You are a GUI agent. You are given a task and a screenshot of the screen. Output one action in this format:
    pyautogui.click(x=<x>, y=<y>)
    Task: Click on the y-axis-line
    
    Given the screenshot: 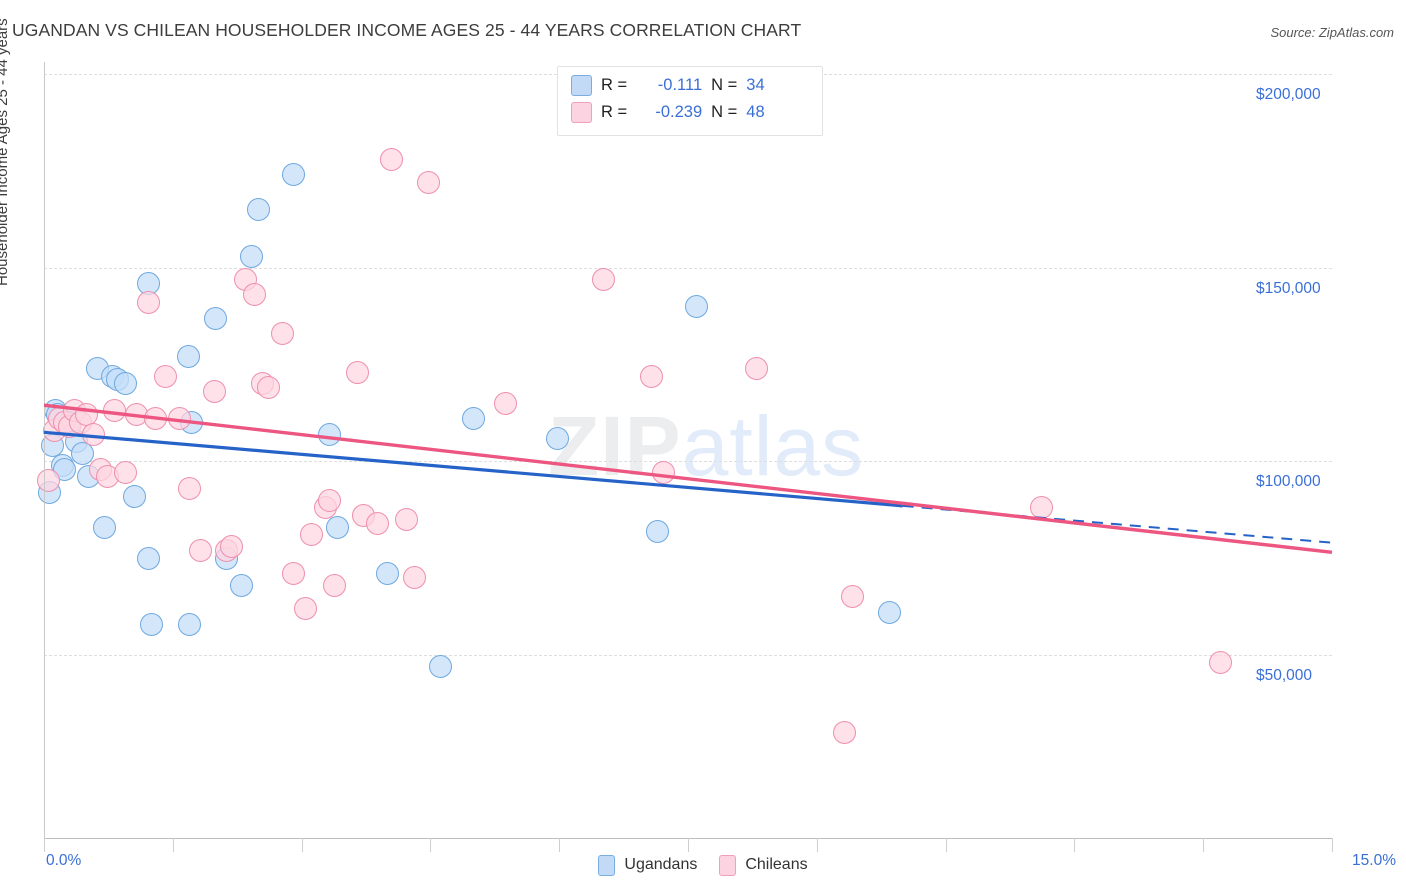 What is the action you would take?
    pyautogui.click(x=44, y=450)
    